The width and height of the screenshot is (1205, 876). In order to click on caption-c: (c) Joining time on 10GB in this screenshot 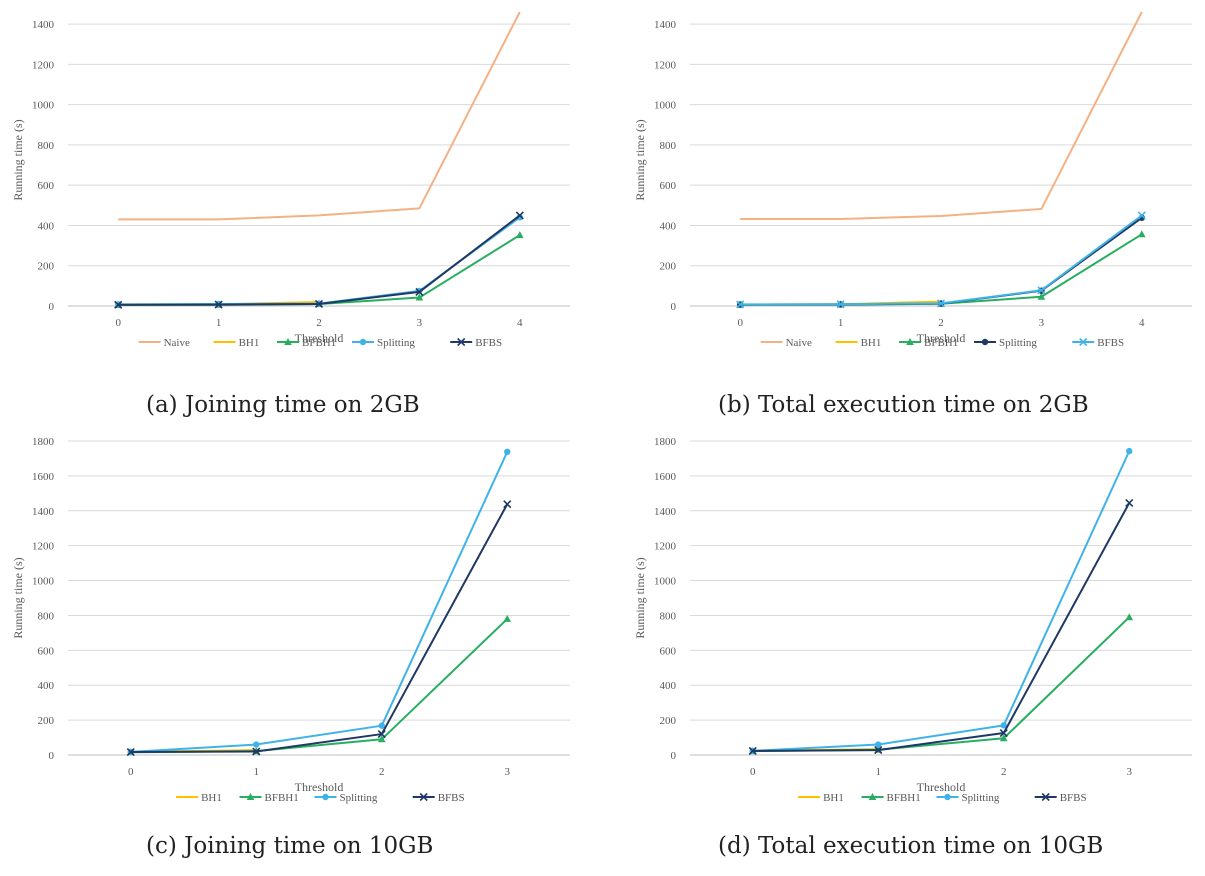, I will do `click(290, 846)`.